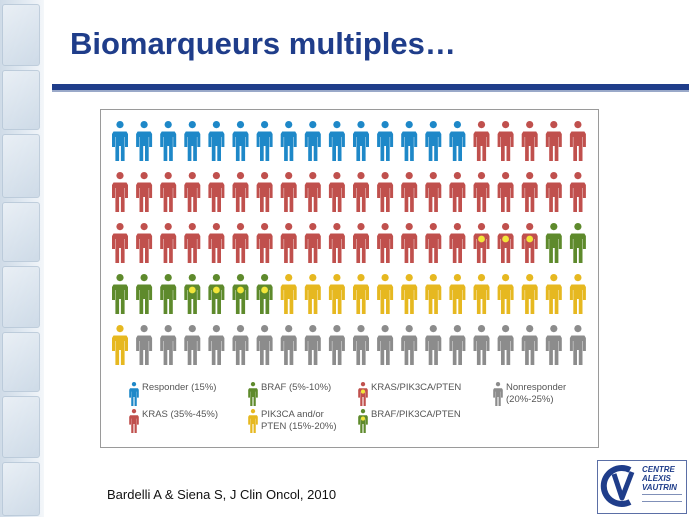 This screenshot has height=517, width=689. I want to click on legend-label: Responder (15%), so click(179, 387).